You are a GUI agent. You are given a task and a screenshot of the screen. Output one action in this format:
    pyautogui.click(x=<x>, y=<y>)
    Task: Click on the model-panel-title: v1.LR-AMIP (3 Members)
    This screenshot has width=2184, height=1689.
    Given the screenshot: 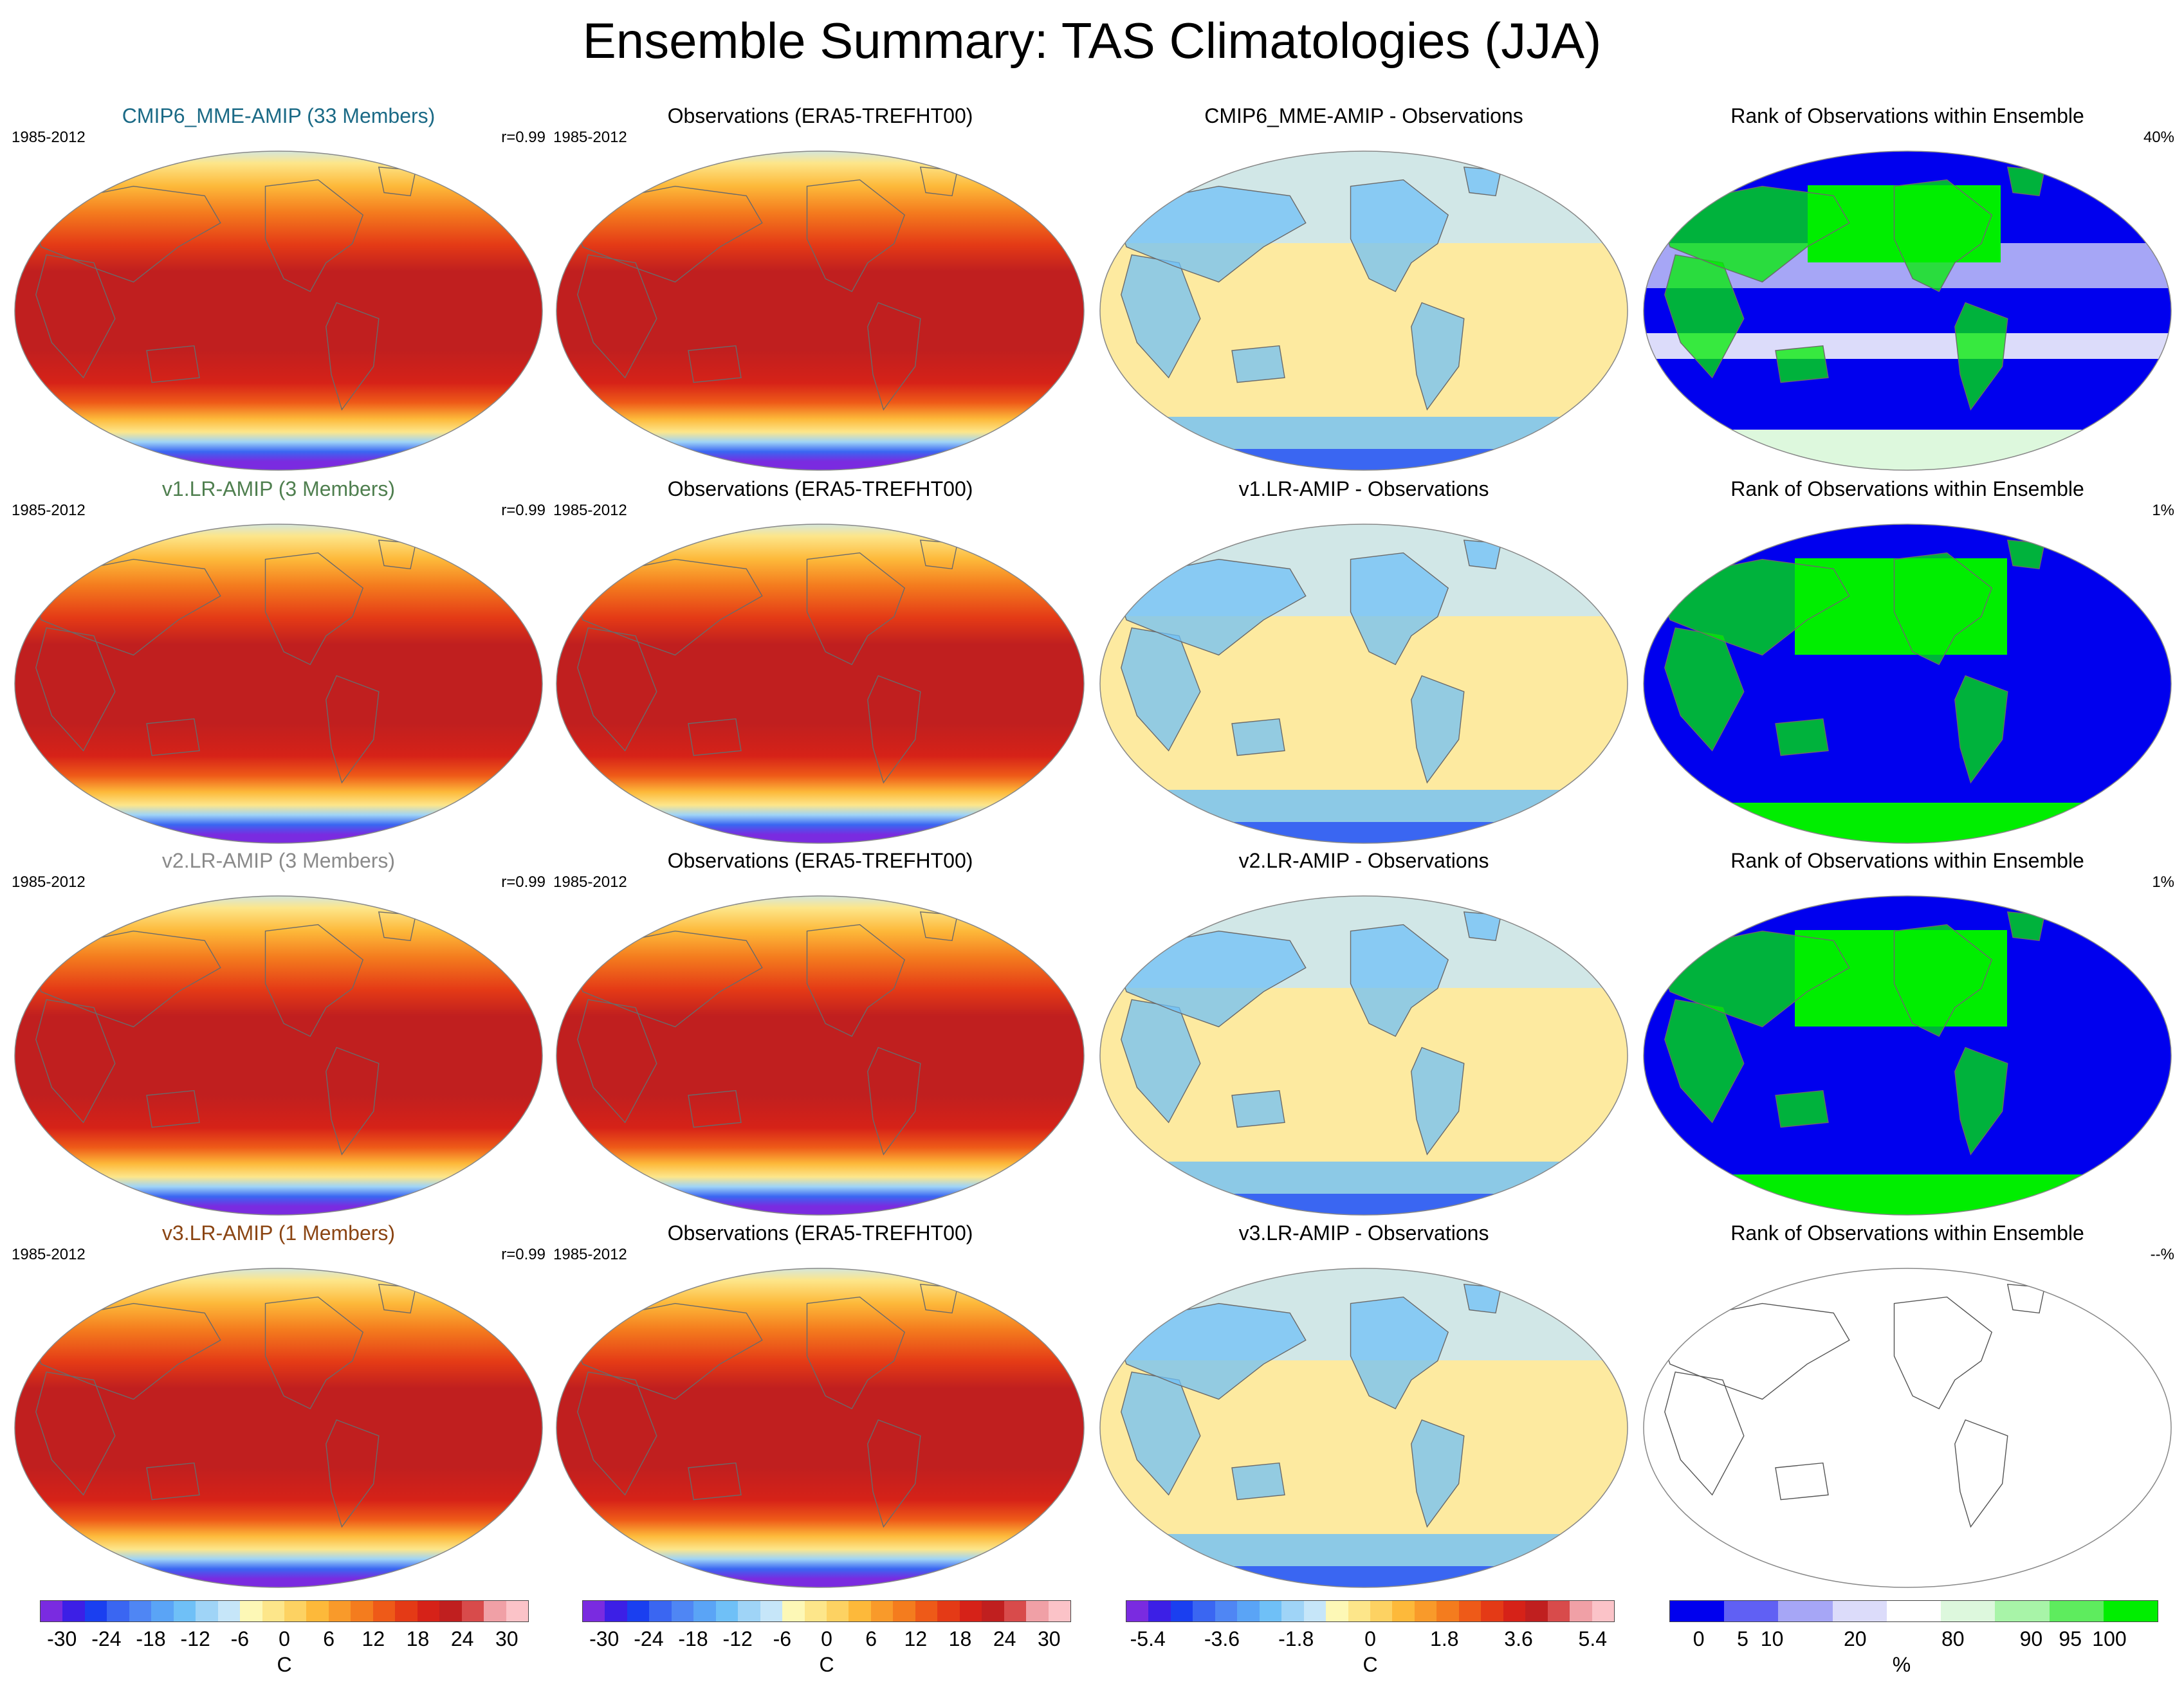 What is the action you would take?
    pyautogui.click(x=279, y=489)
    